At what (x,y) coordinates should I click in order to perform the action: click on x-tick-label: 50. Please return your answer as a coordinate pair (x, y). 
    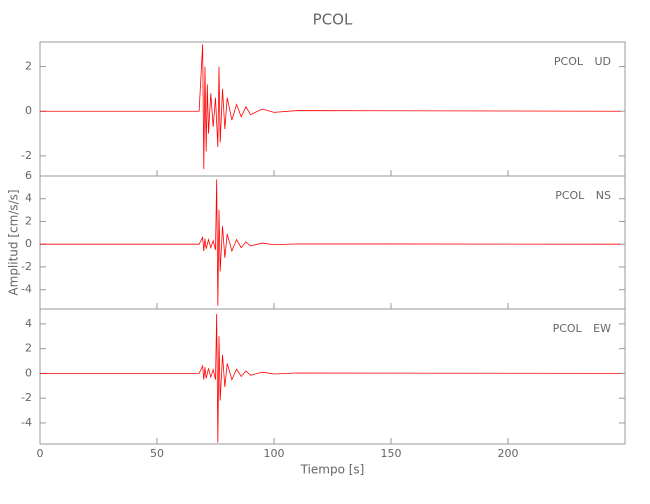
    Looking at the image, I should click on (157, 453).